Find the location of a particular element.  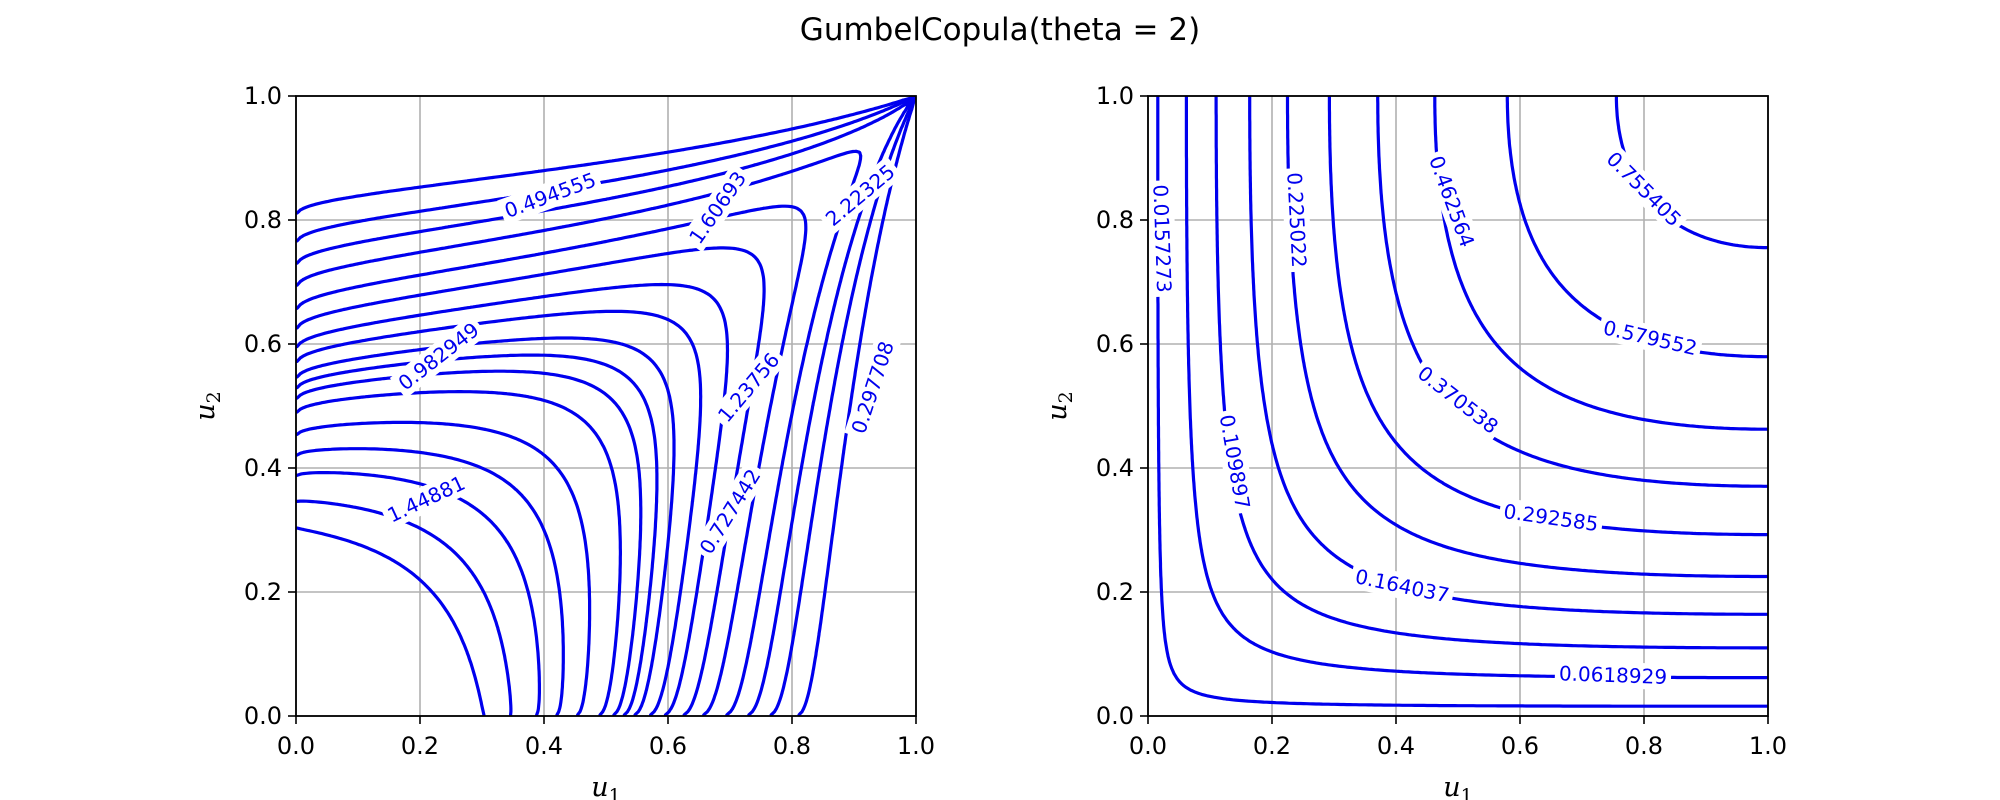

cdf-contour-label: 0.462564 is located at coordinates (1451, 201).